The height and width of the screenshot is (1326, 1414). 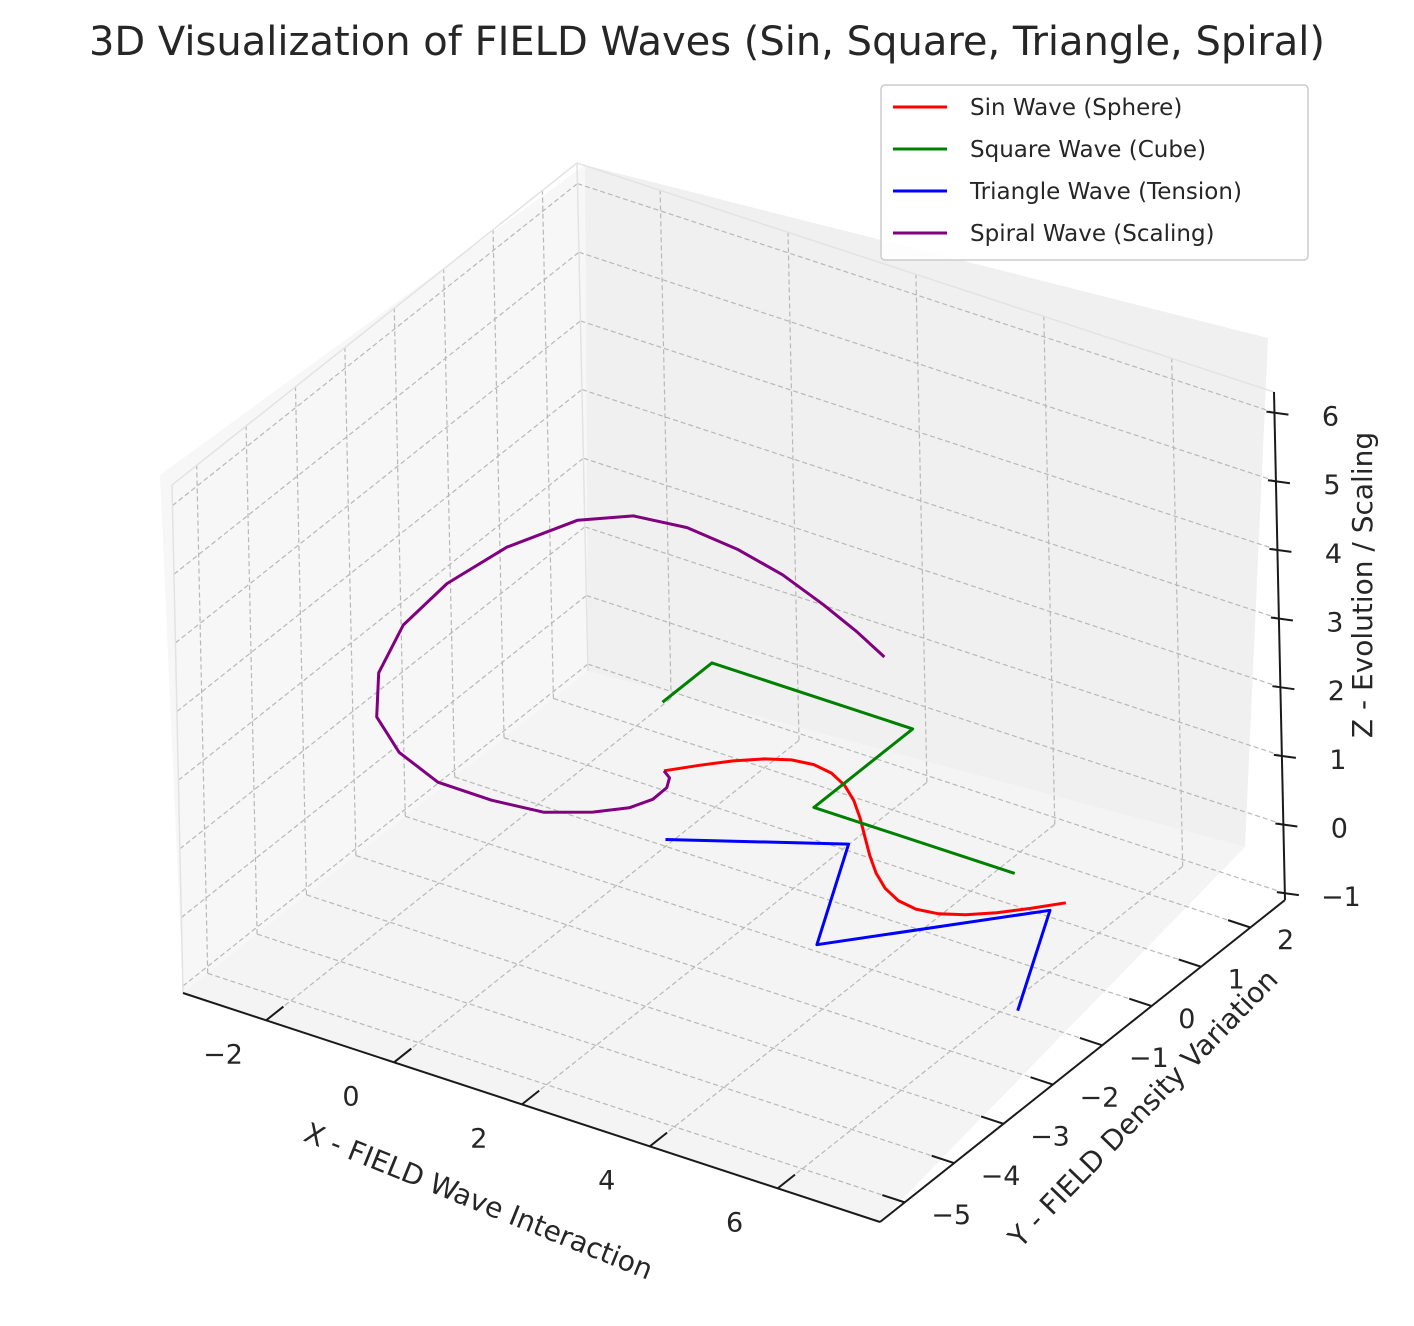 What do you see at coordinates (1099, 1097) in the screenshot?
I see `y-tick-label: −2` at bounding box center [1099, 1097].